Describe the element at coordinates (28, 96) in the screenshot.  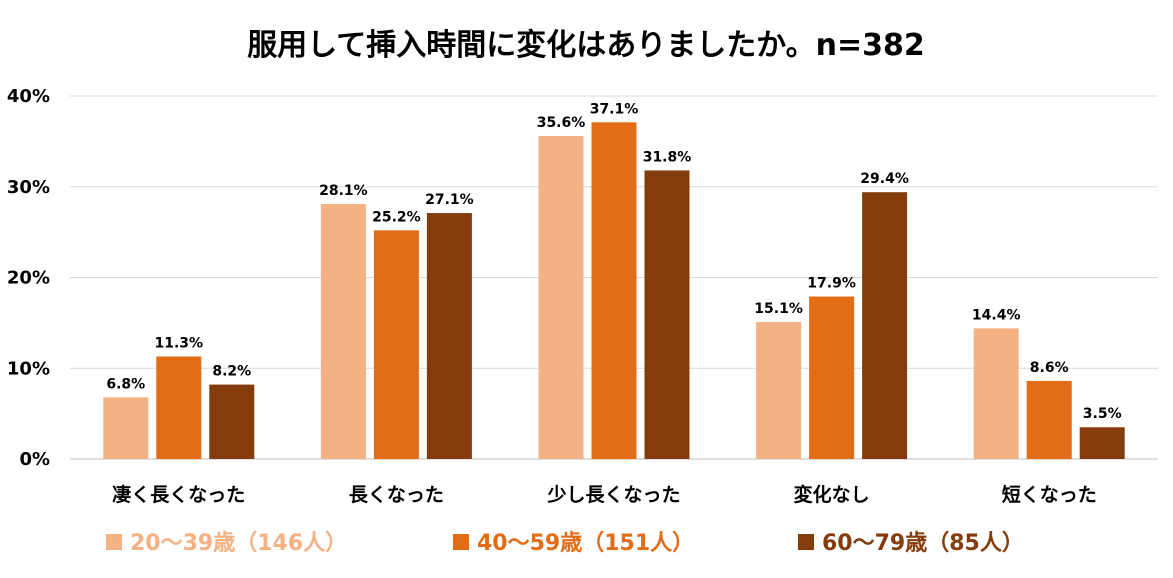
I see `y-tick-label: 40%` at that location.